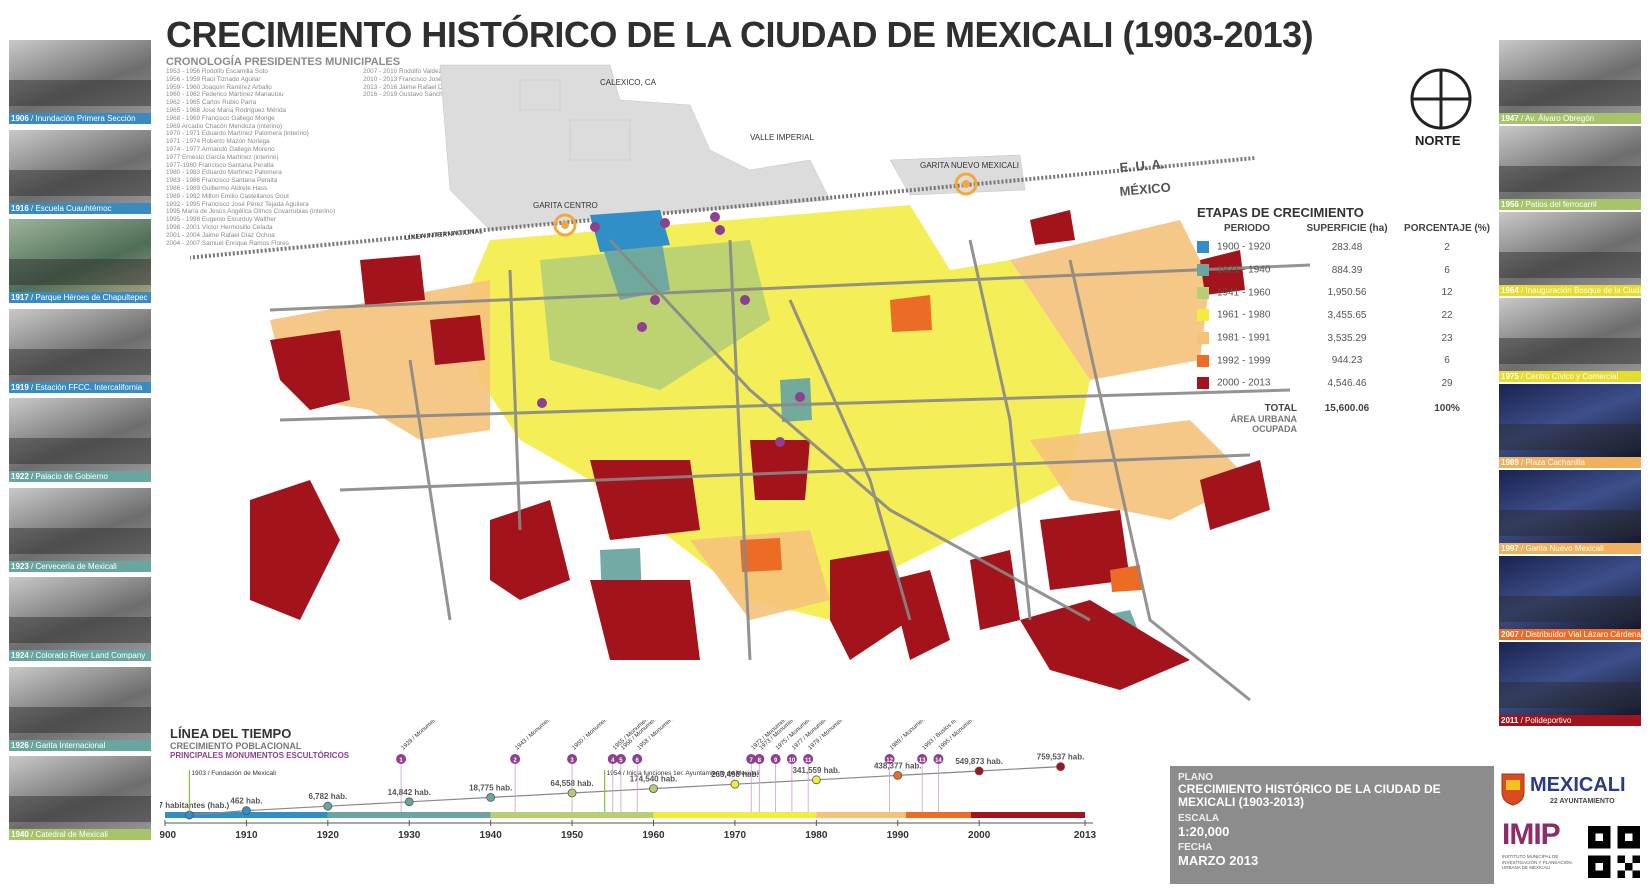 Image resolution: width=1650 pixels, height=890 pixels. What do you see at coordinates (91, 297) in the screenshot?
I see `photo-caption-text: Parque Héroes de Chapultepec` at bounding box center [91, 297].